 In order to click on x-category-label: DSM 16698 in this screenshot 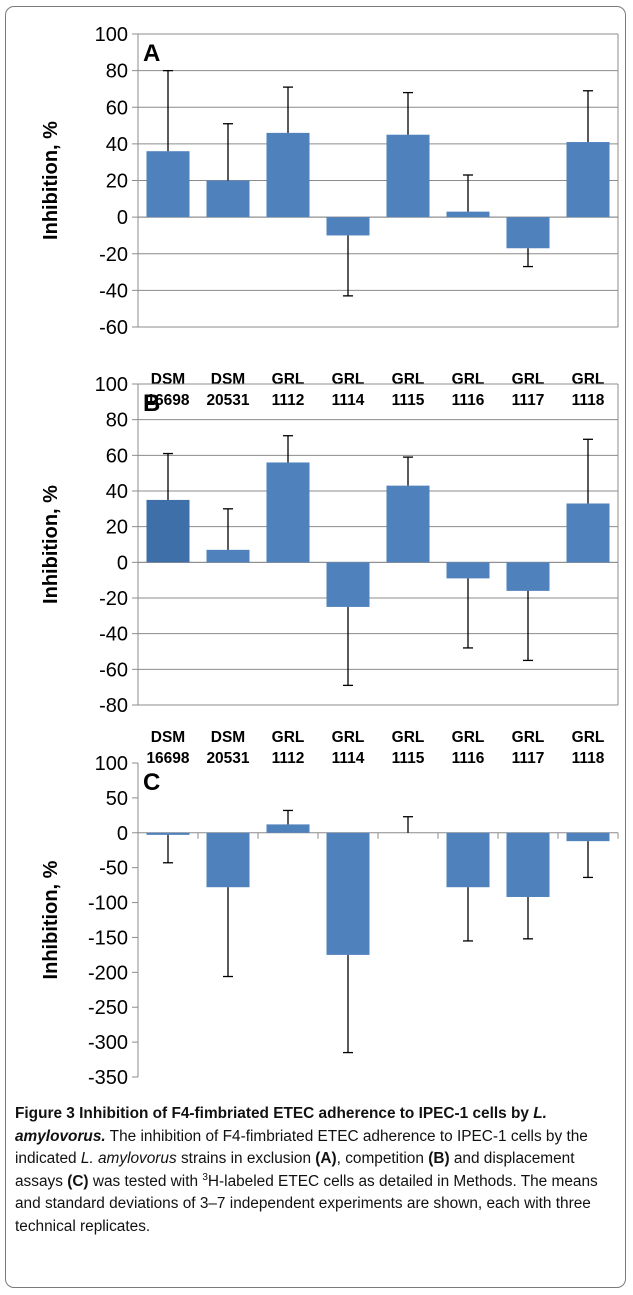, I will do `click(167, 748)`.